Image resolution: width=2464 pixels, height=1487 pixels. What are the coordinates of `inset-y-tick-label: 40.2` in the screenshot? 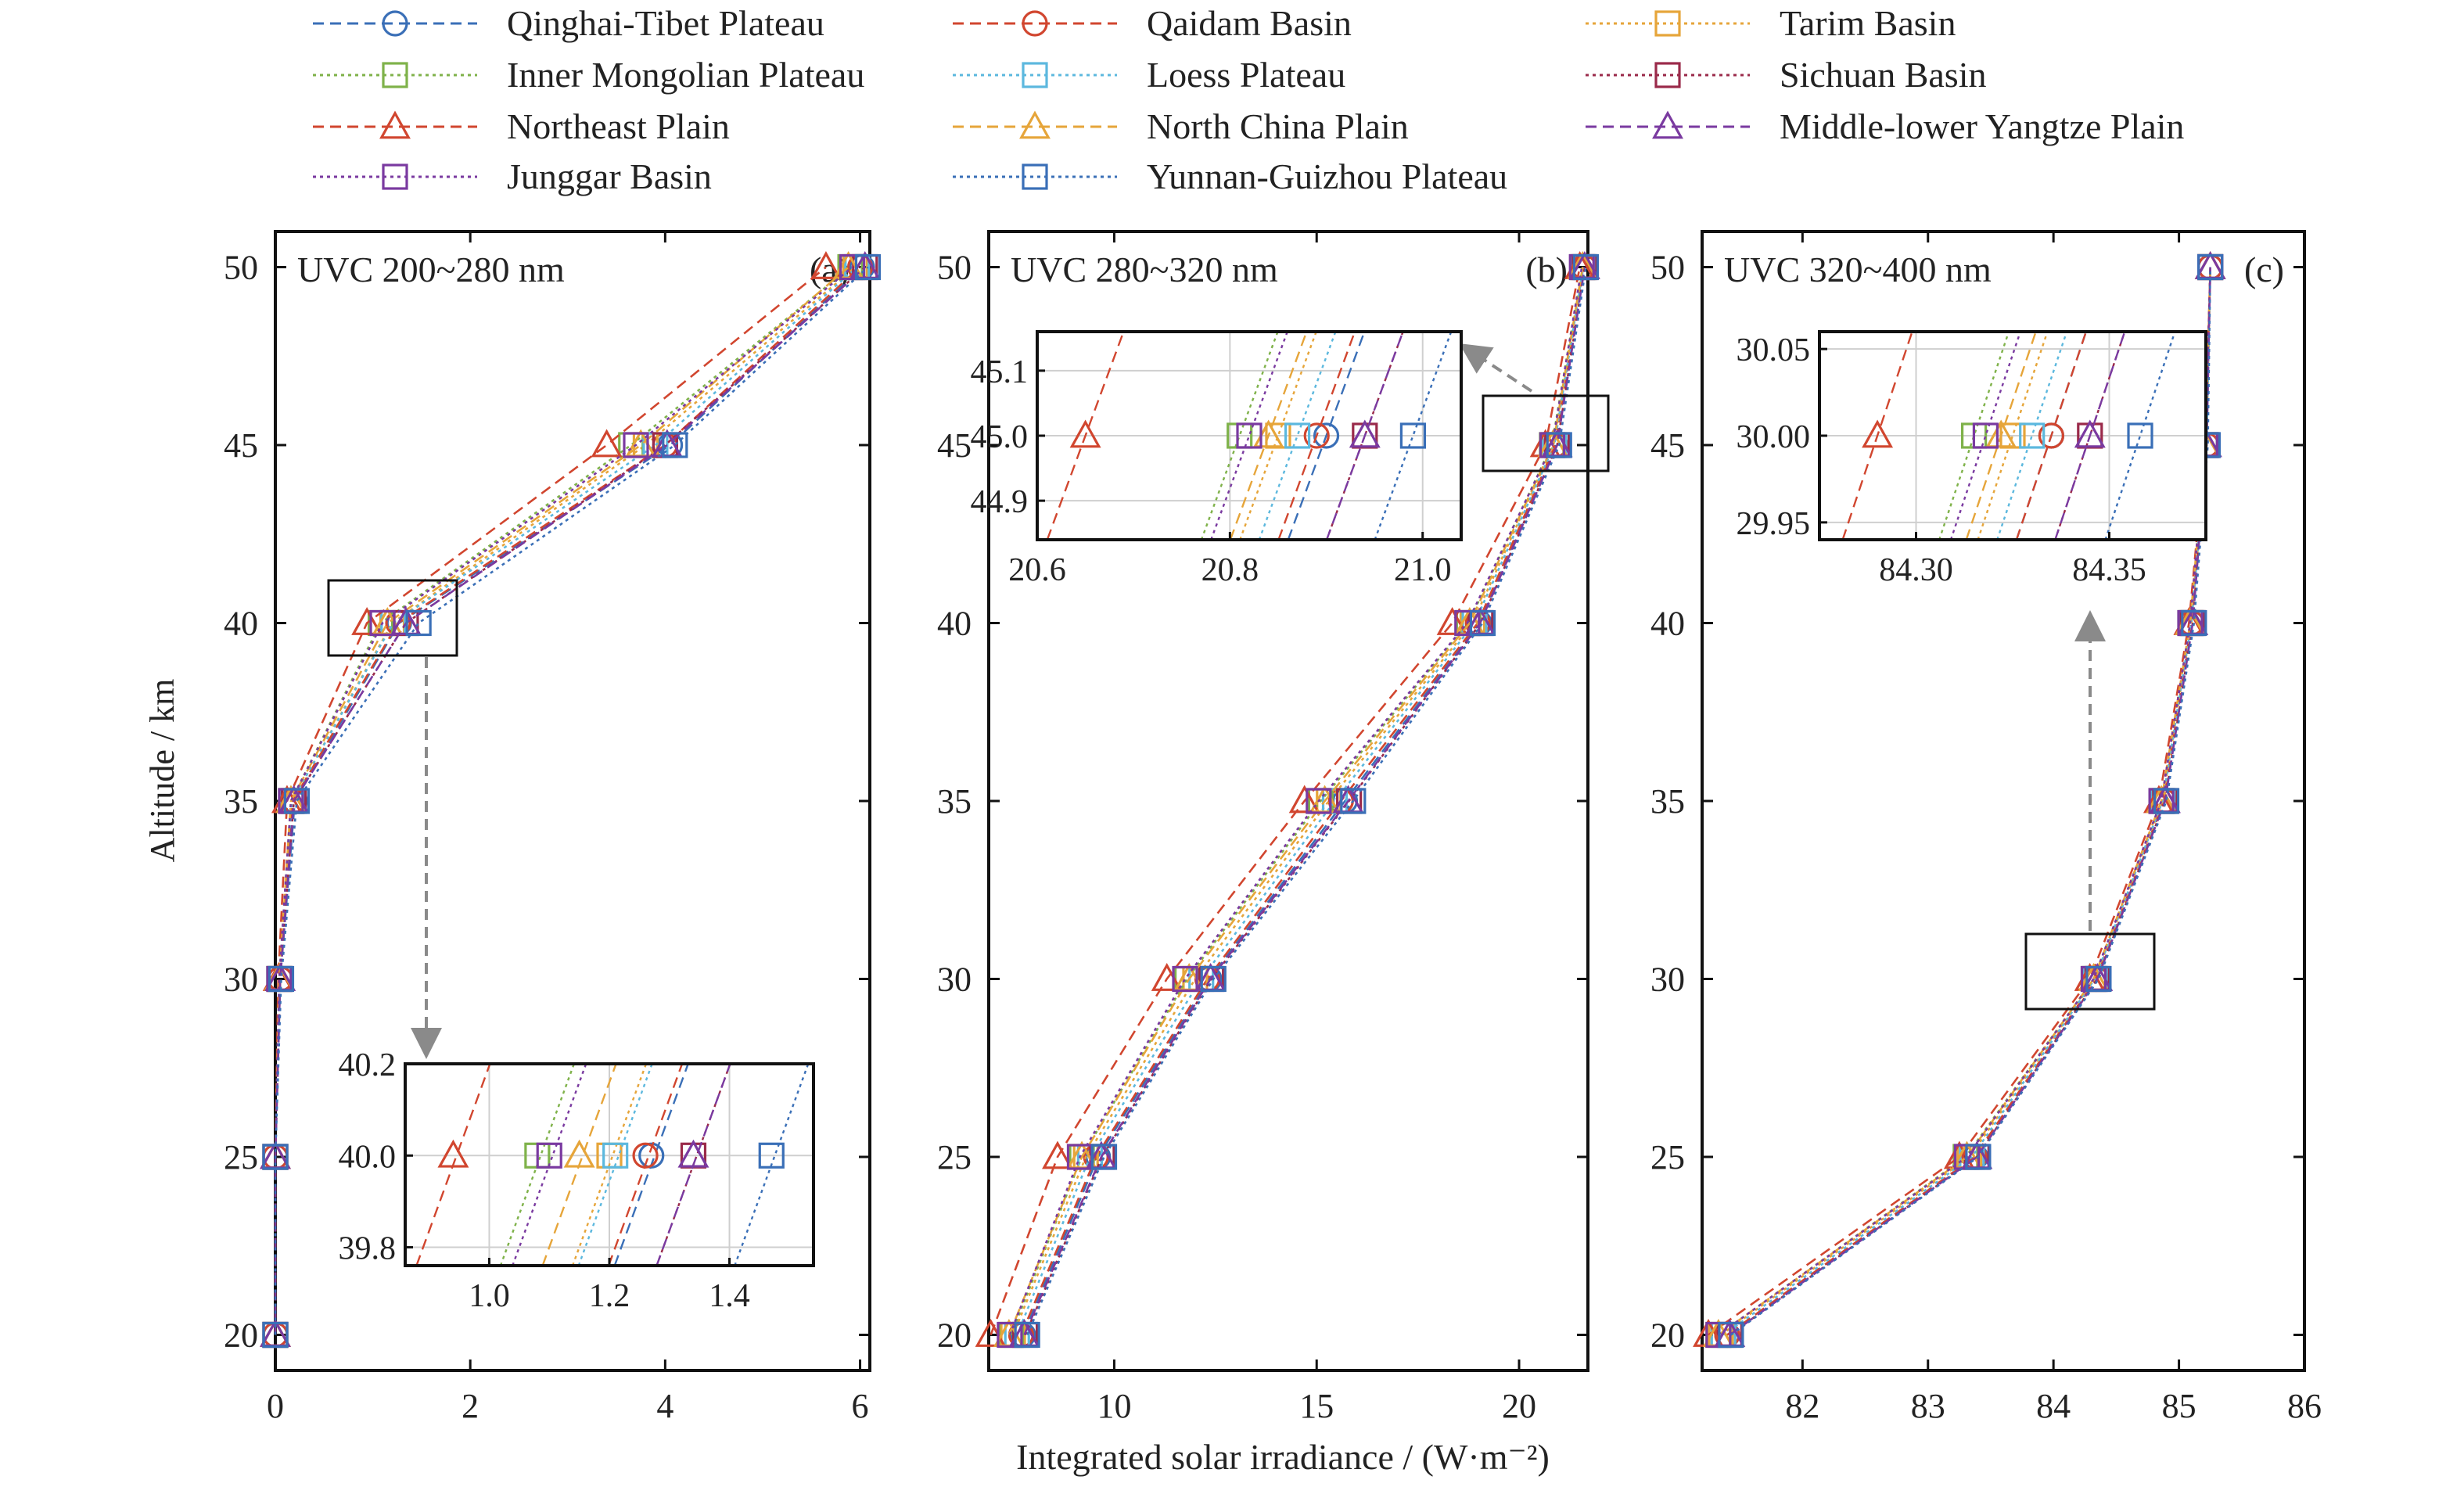 It's located at (368, 1065).